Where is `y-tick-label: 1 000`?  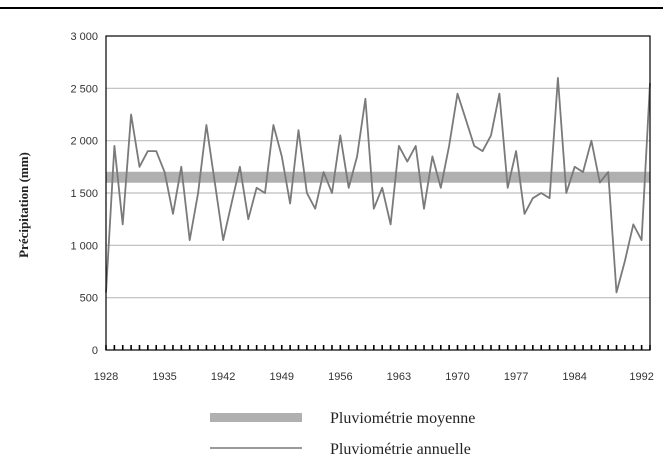
y-tick-label: 1 000 is located at coordinates (84, 246).